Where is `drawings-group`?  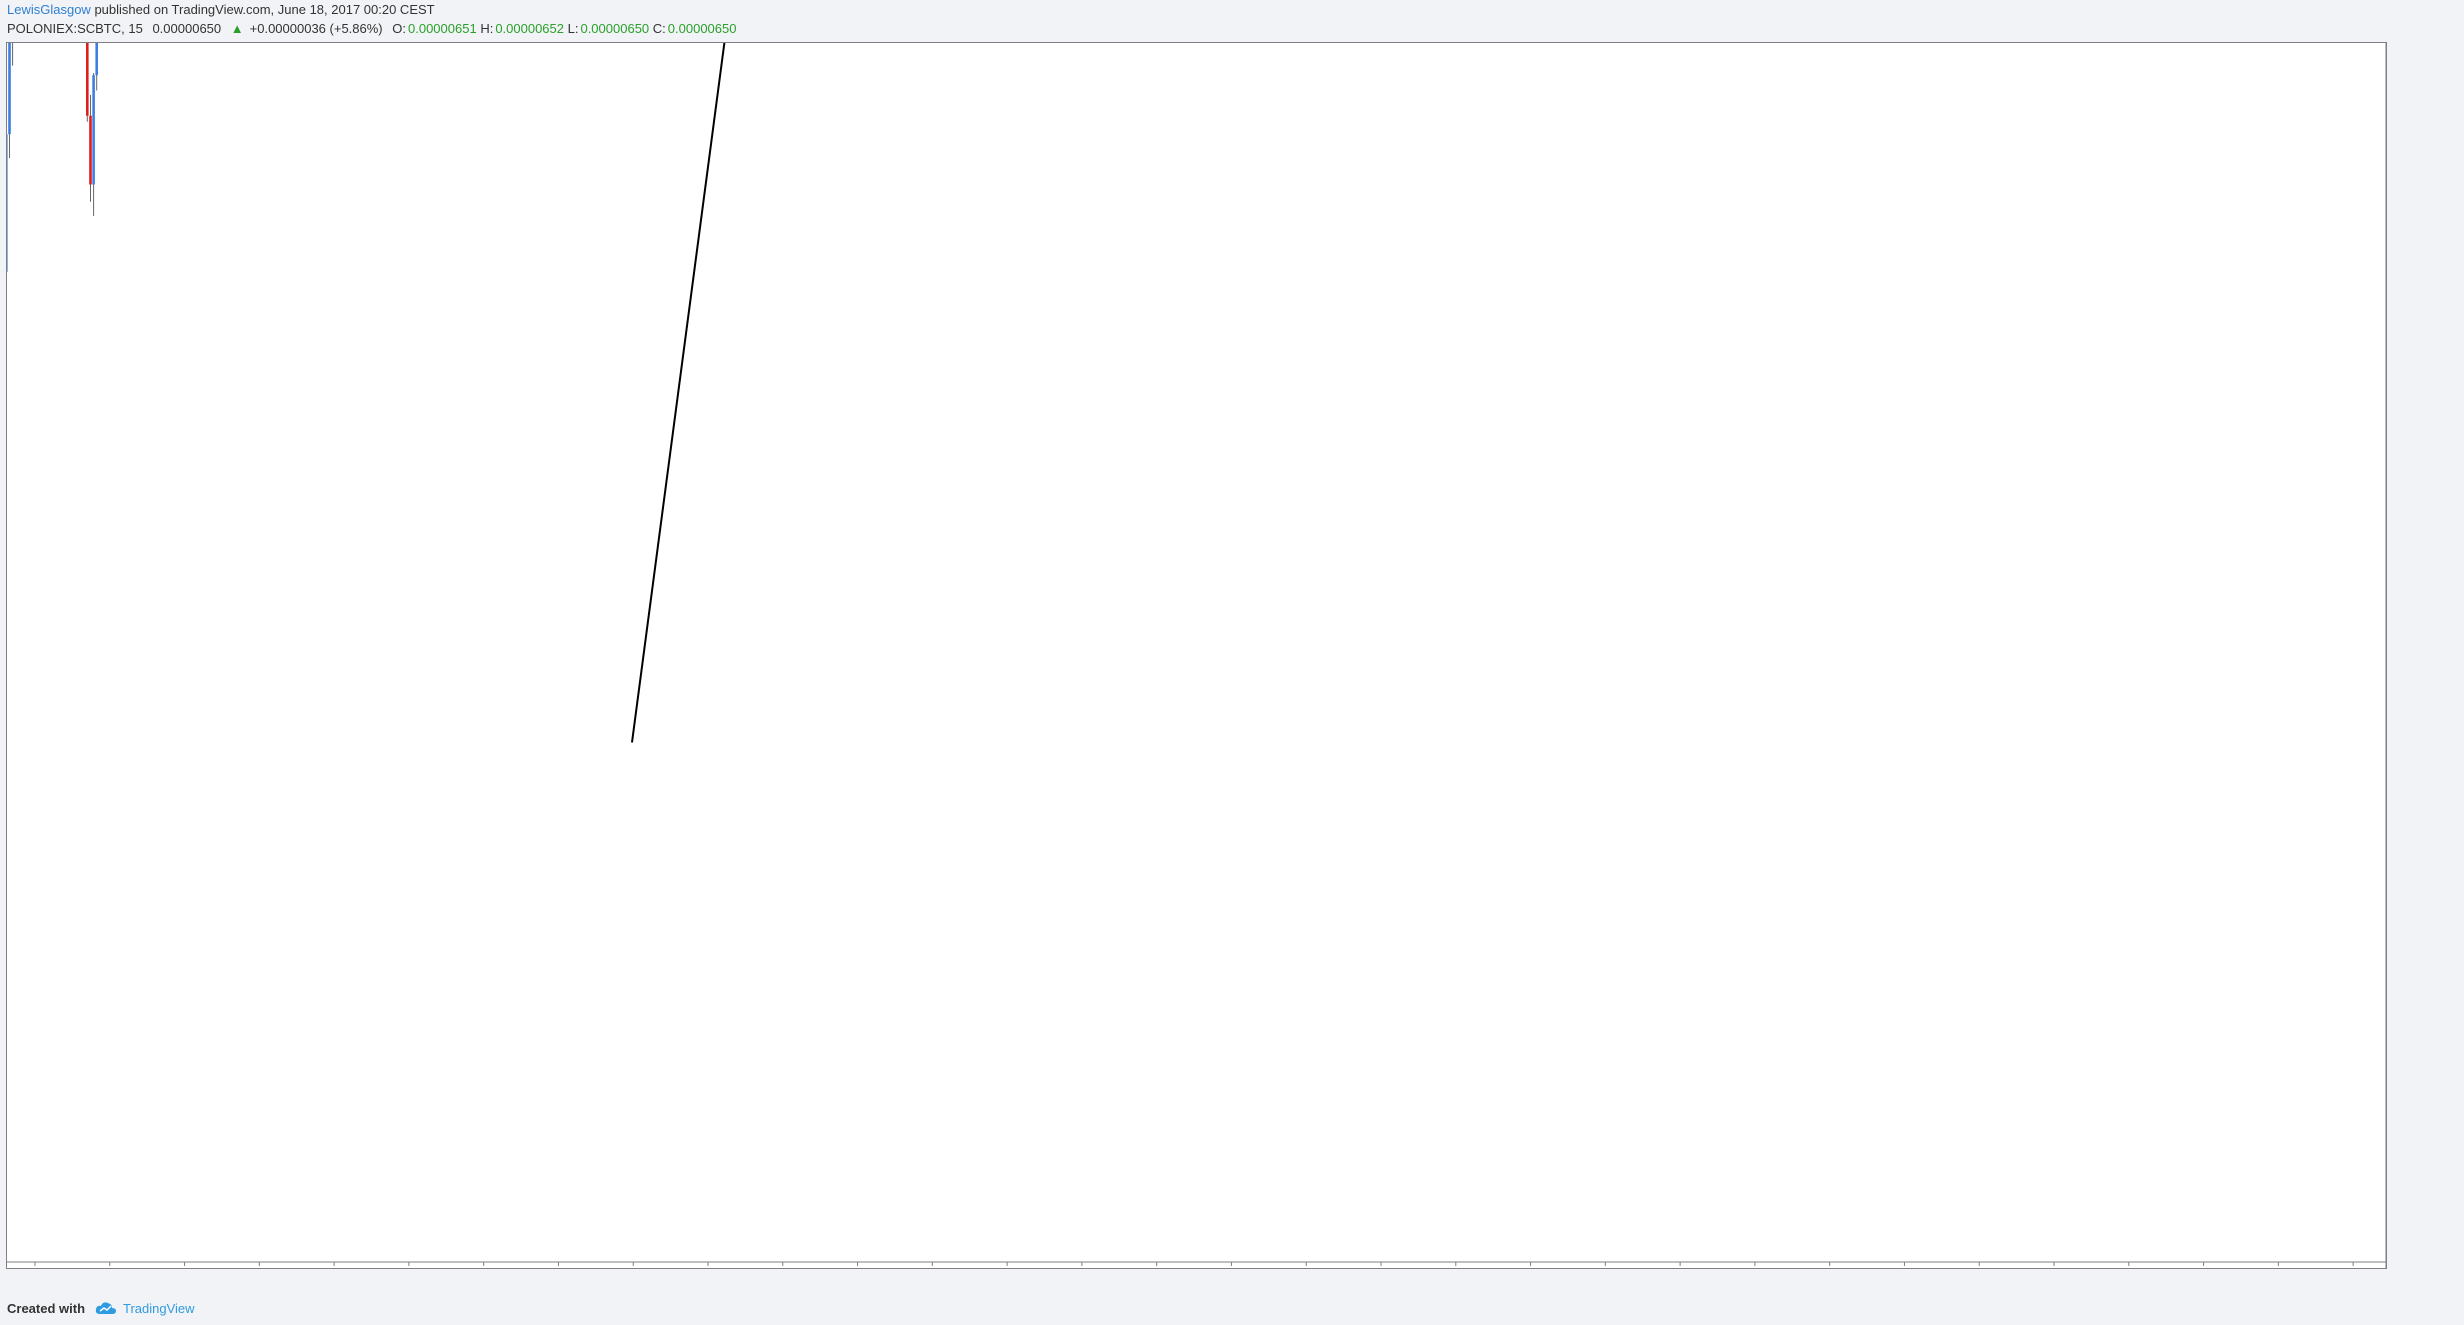
drawings-group is located at coordinates (678, 393).